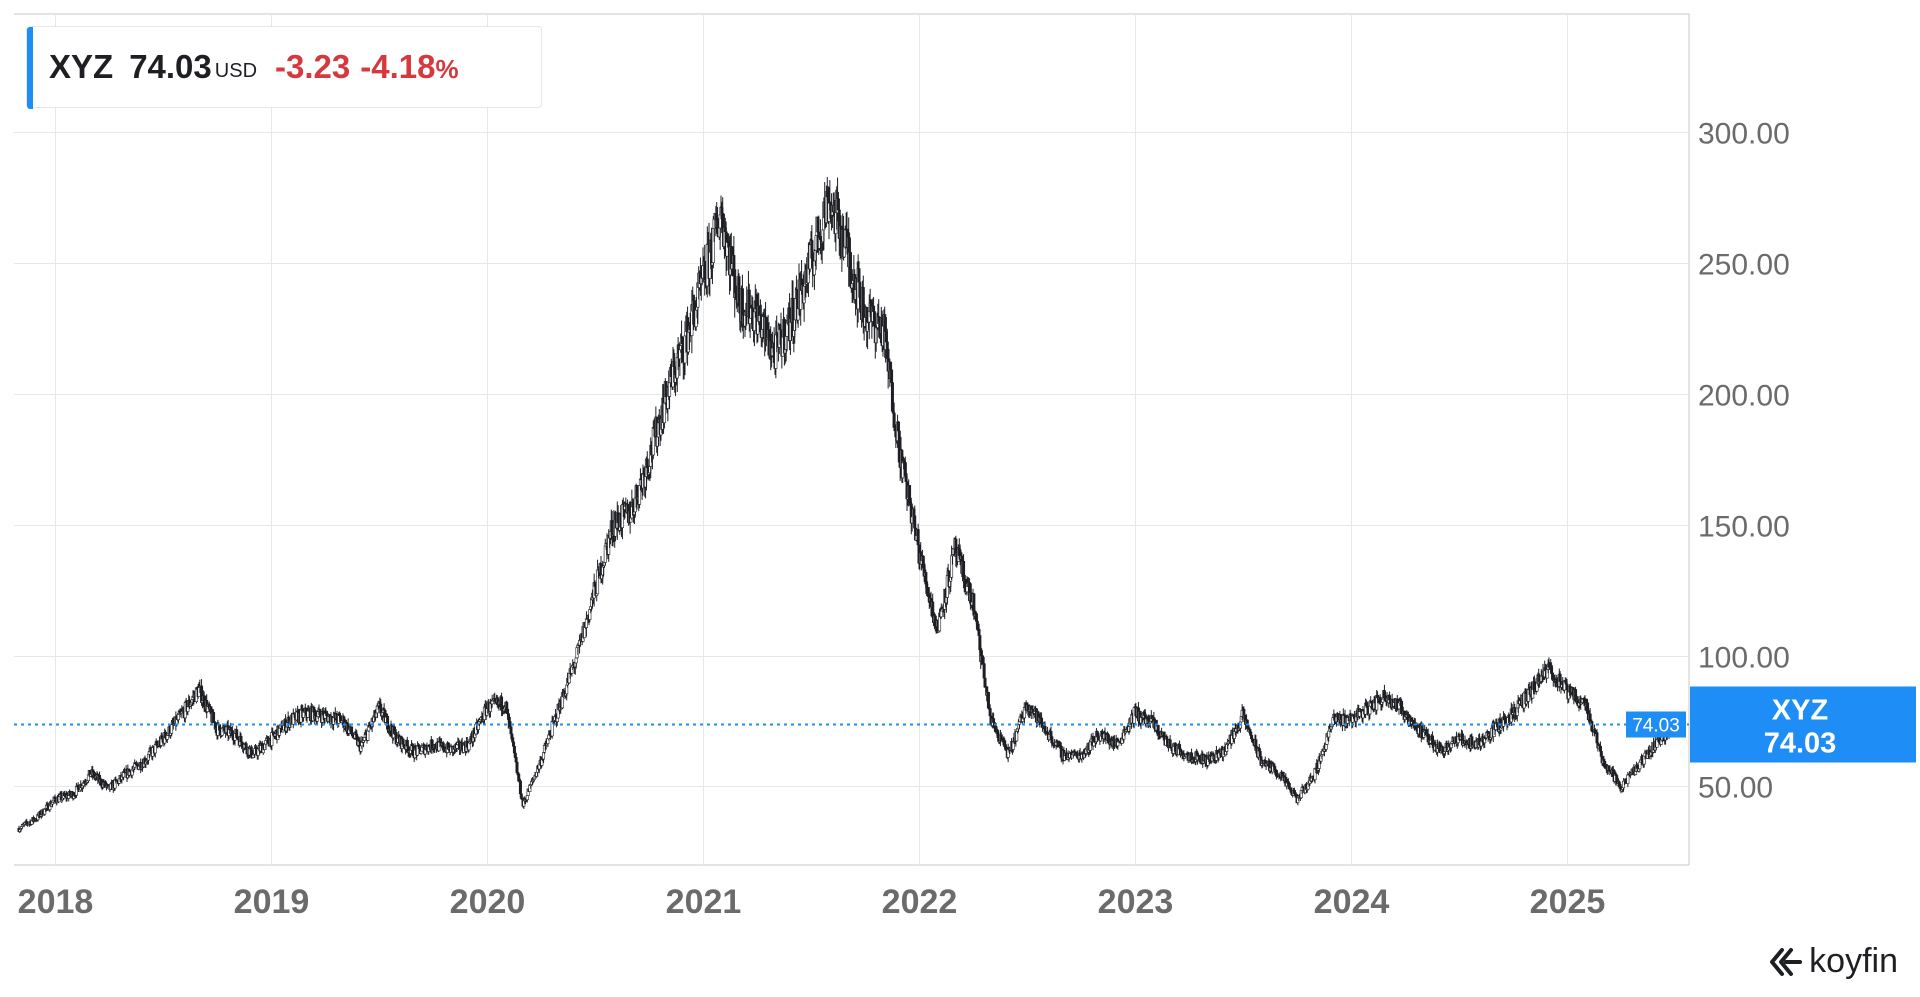  What do you see at coordinates (30, 68) in the screenshot?
I see `series-color-bar` at bounding box center [30, 68].